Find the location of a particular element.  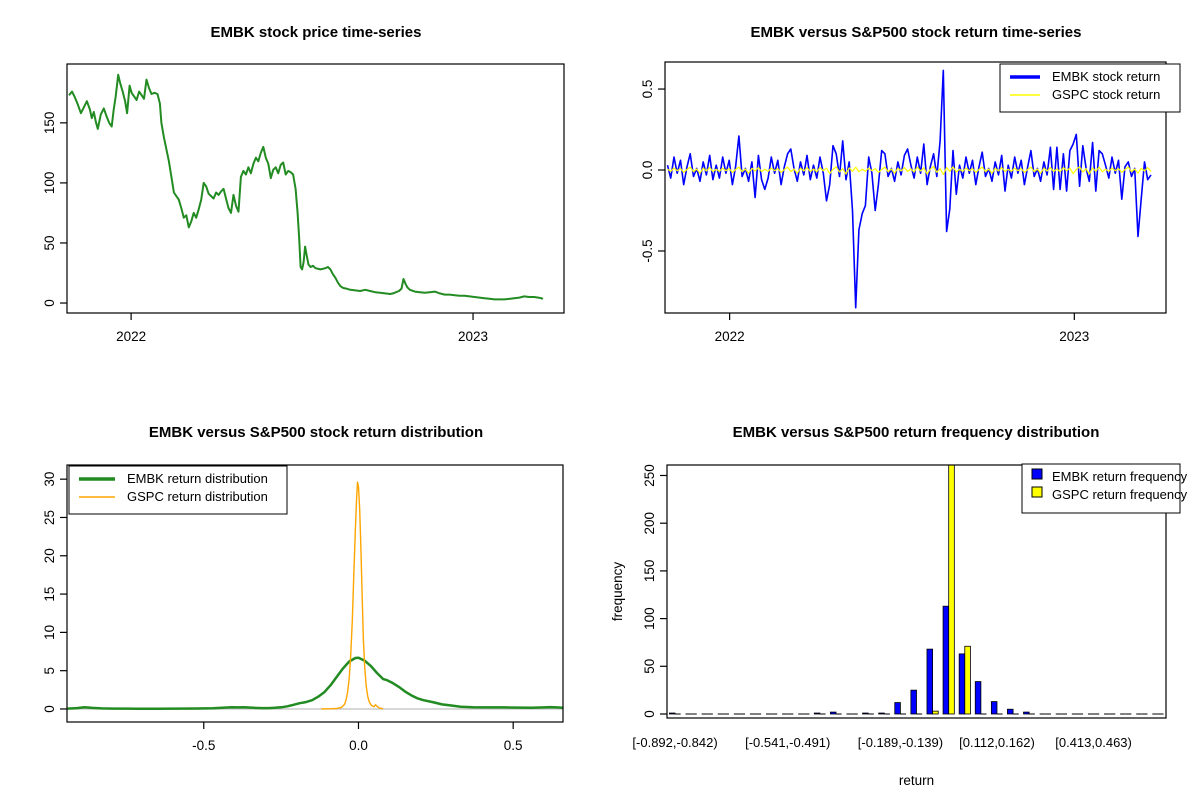

y-tick-label: 25 is located at coordinates (49, 517).